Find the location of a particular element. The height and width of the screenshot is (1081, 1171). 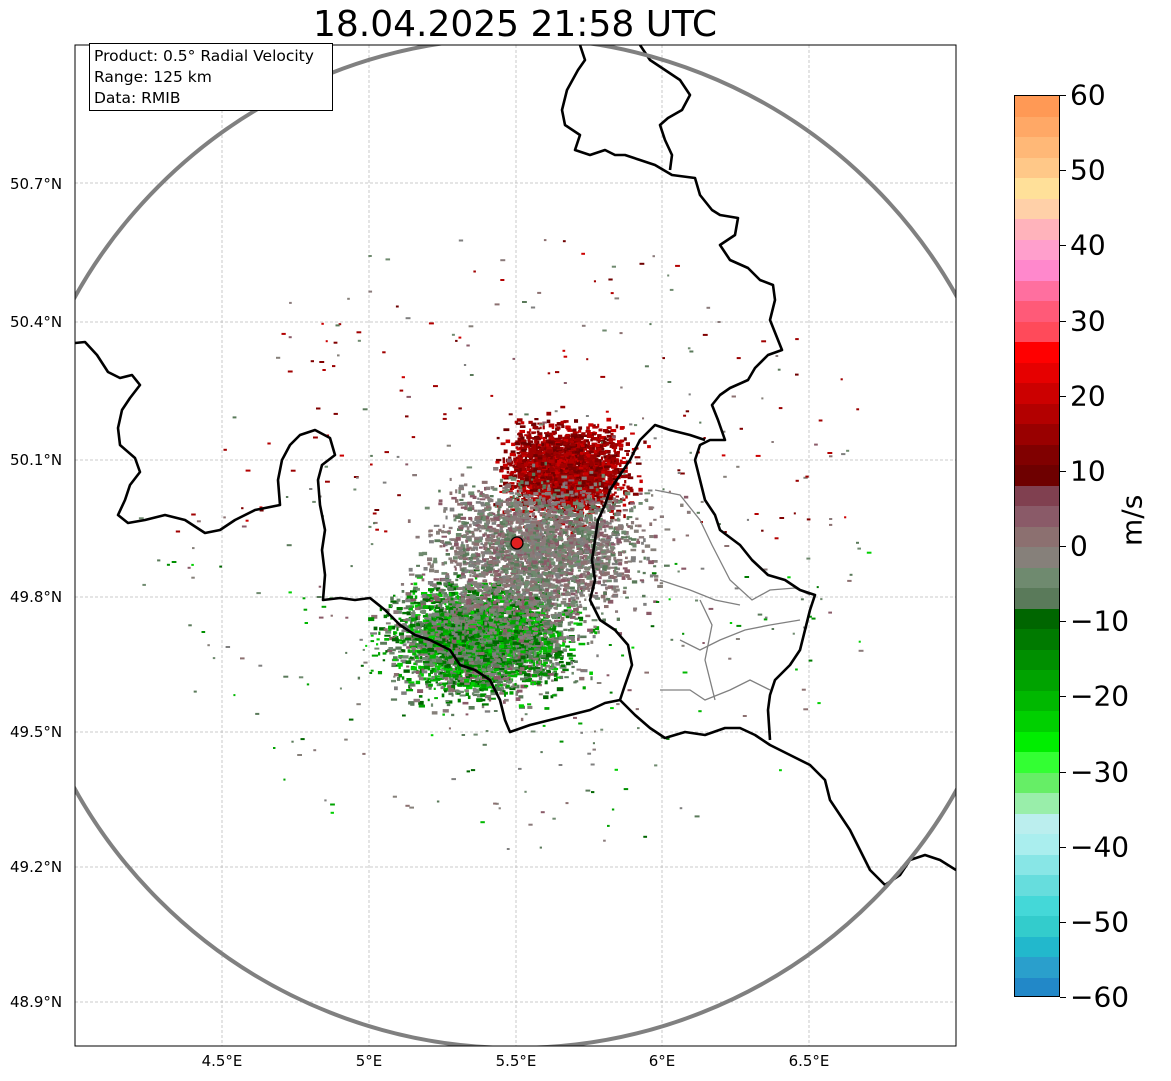

internal-borders is located at coordinates (732, 595).